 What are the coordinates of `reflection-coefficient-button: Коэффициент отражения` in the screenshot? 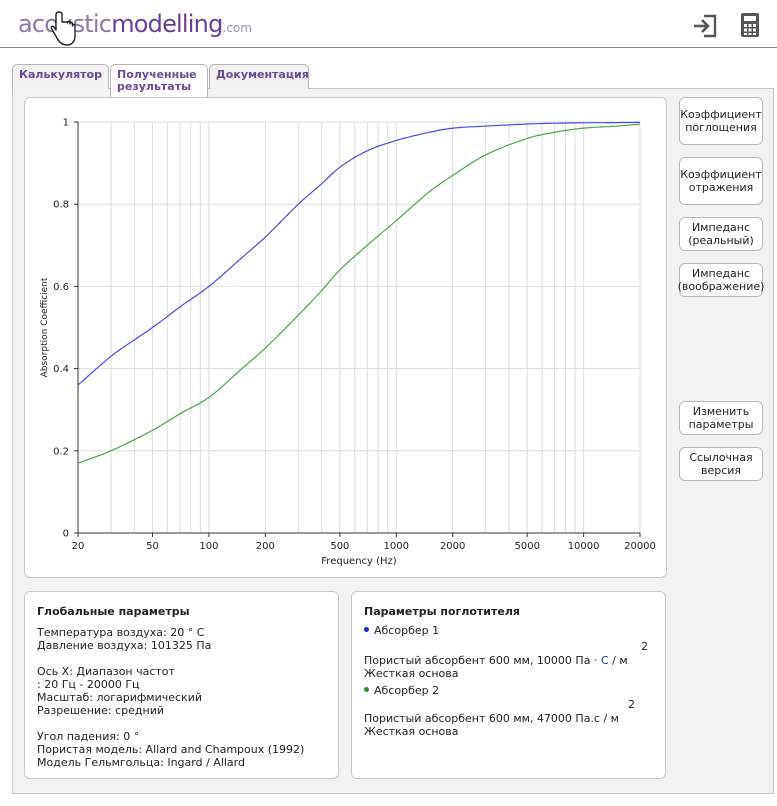 It's located at (721, 181).